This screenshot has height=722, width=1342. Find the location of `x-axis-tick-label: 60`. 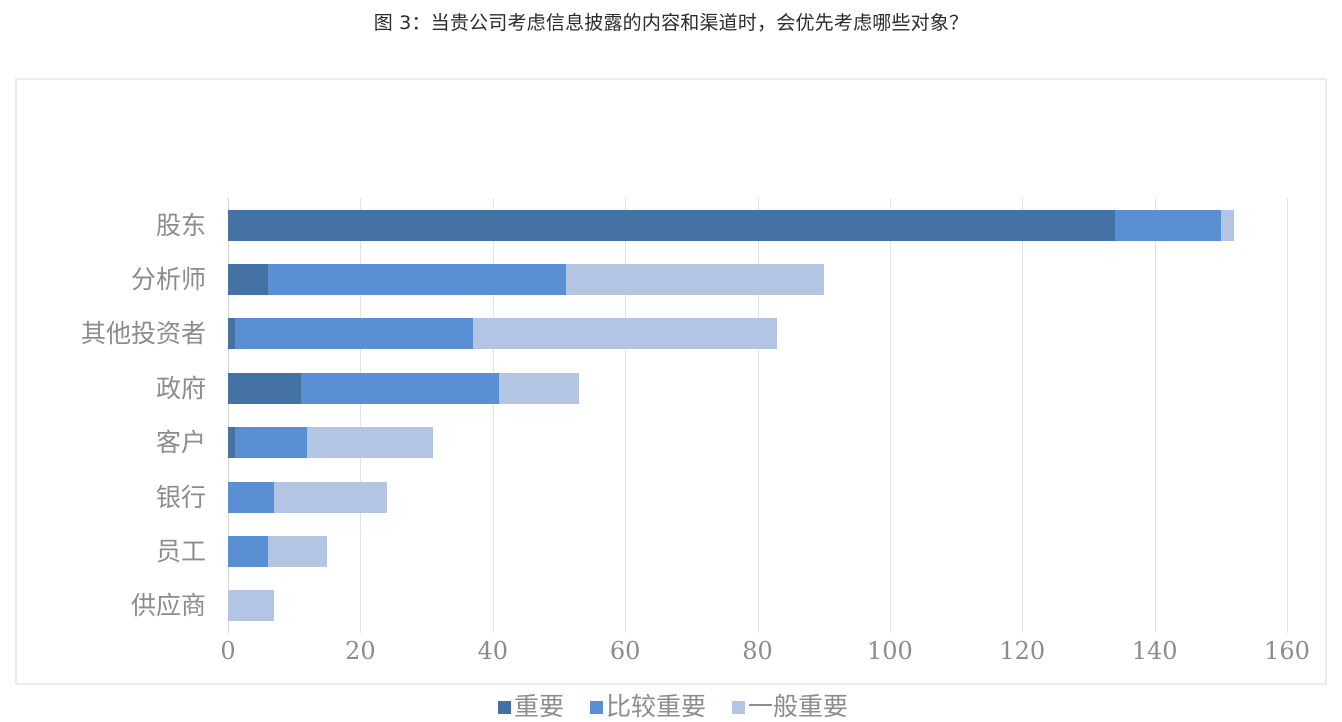

x-axis-tick-label: 60 is located at coordinates (625, 651).